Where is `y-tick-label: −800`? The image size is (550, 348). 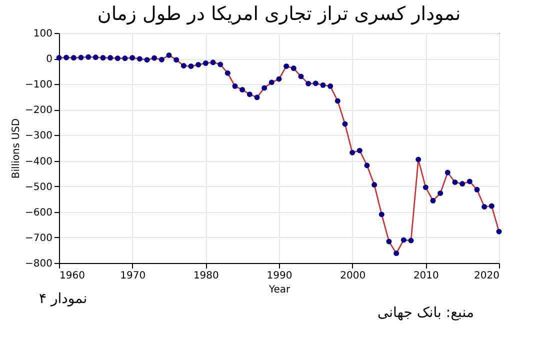
y-tick-label: −800 is located at coordinates (38, 264).